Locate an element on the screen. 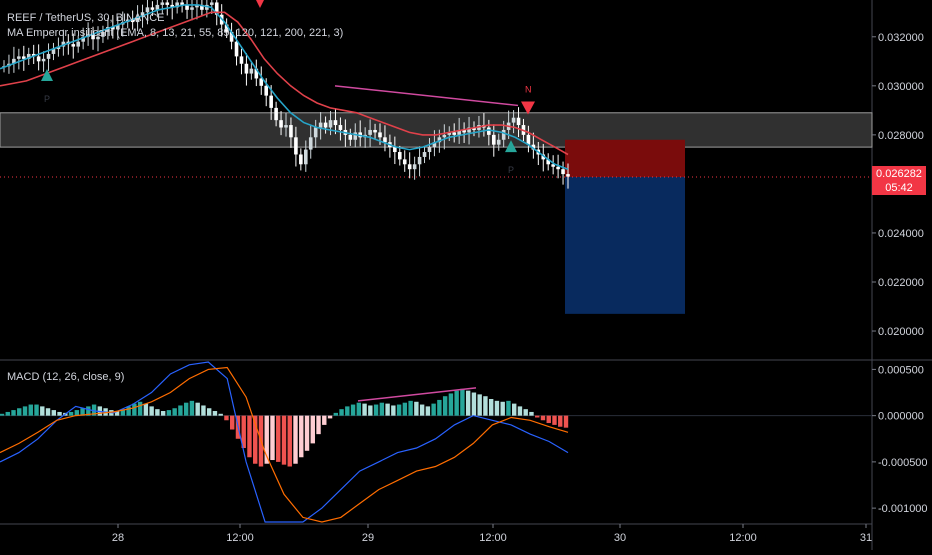  macd-axis-label: -0.001000 is located at coordinates (903, 509).